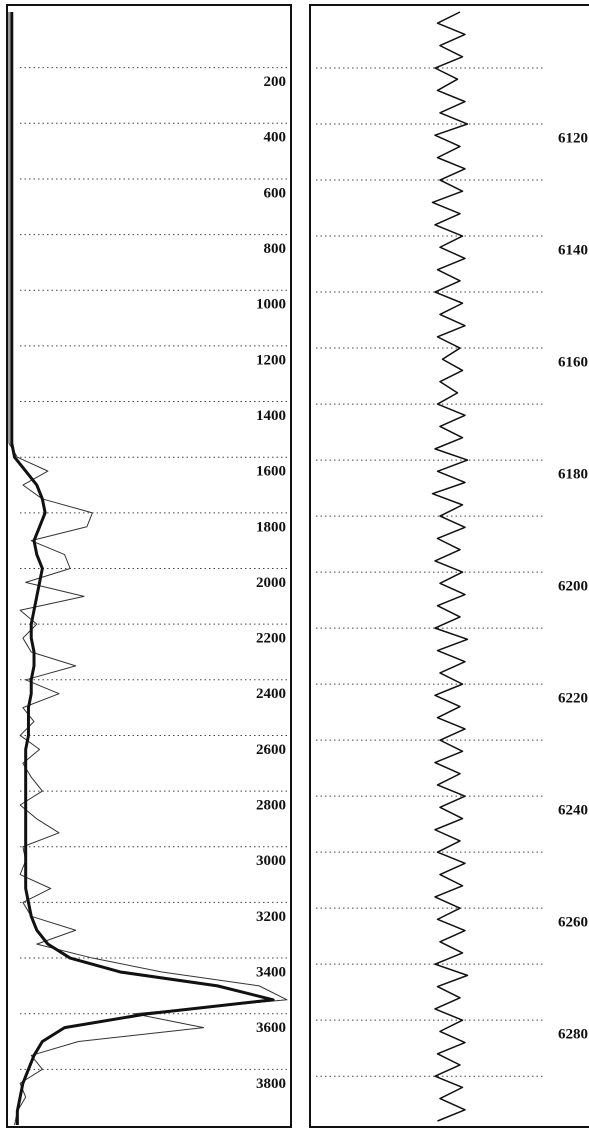 Image resolution: width=589 pixels, height=1131 pixels. I want to click on depth-tick-label: 400, so click(275, 138).